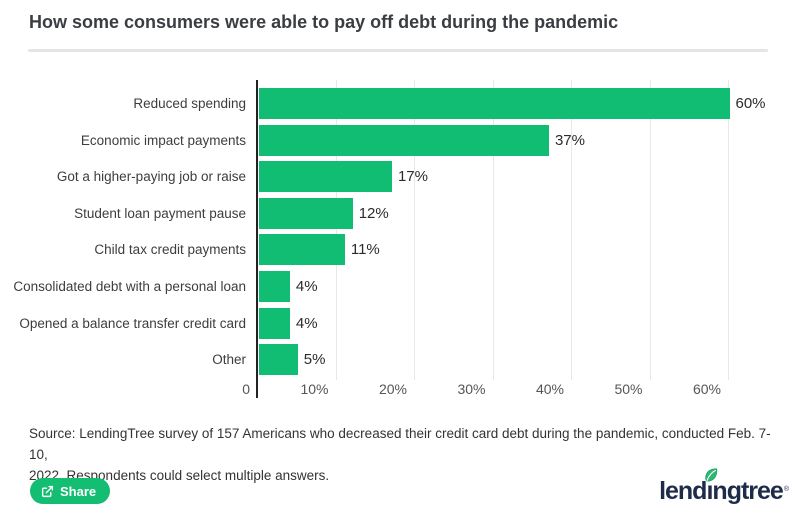  Describe the element at coordinates (373, 213) in the screenshot. I see `value-label: 12%` at that location.